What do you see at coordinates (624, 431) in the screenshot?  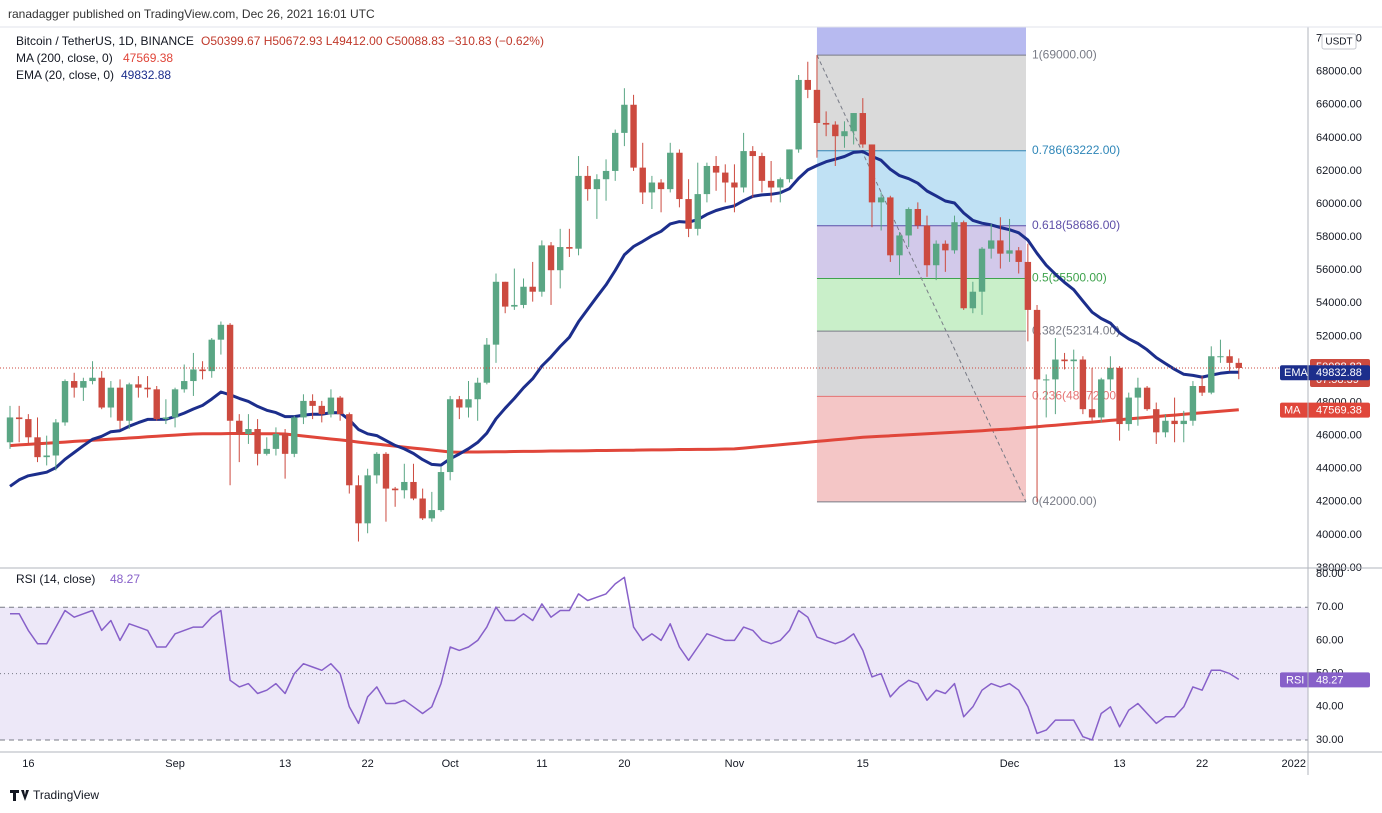 I see `indicator-line` at bounding box center [624, 431].